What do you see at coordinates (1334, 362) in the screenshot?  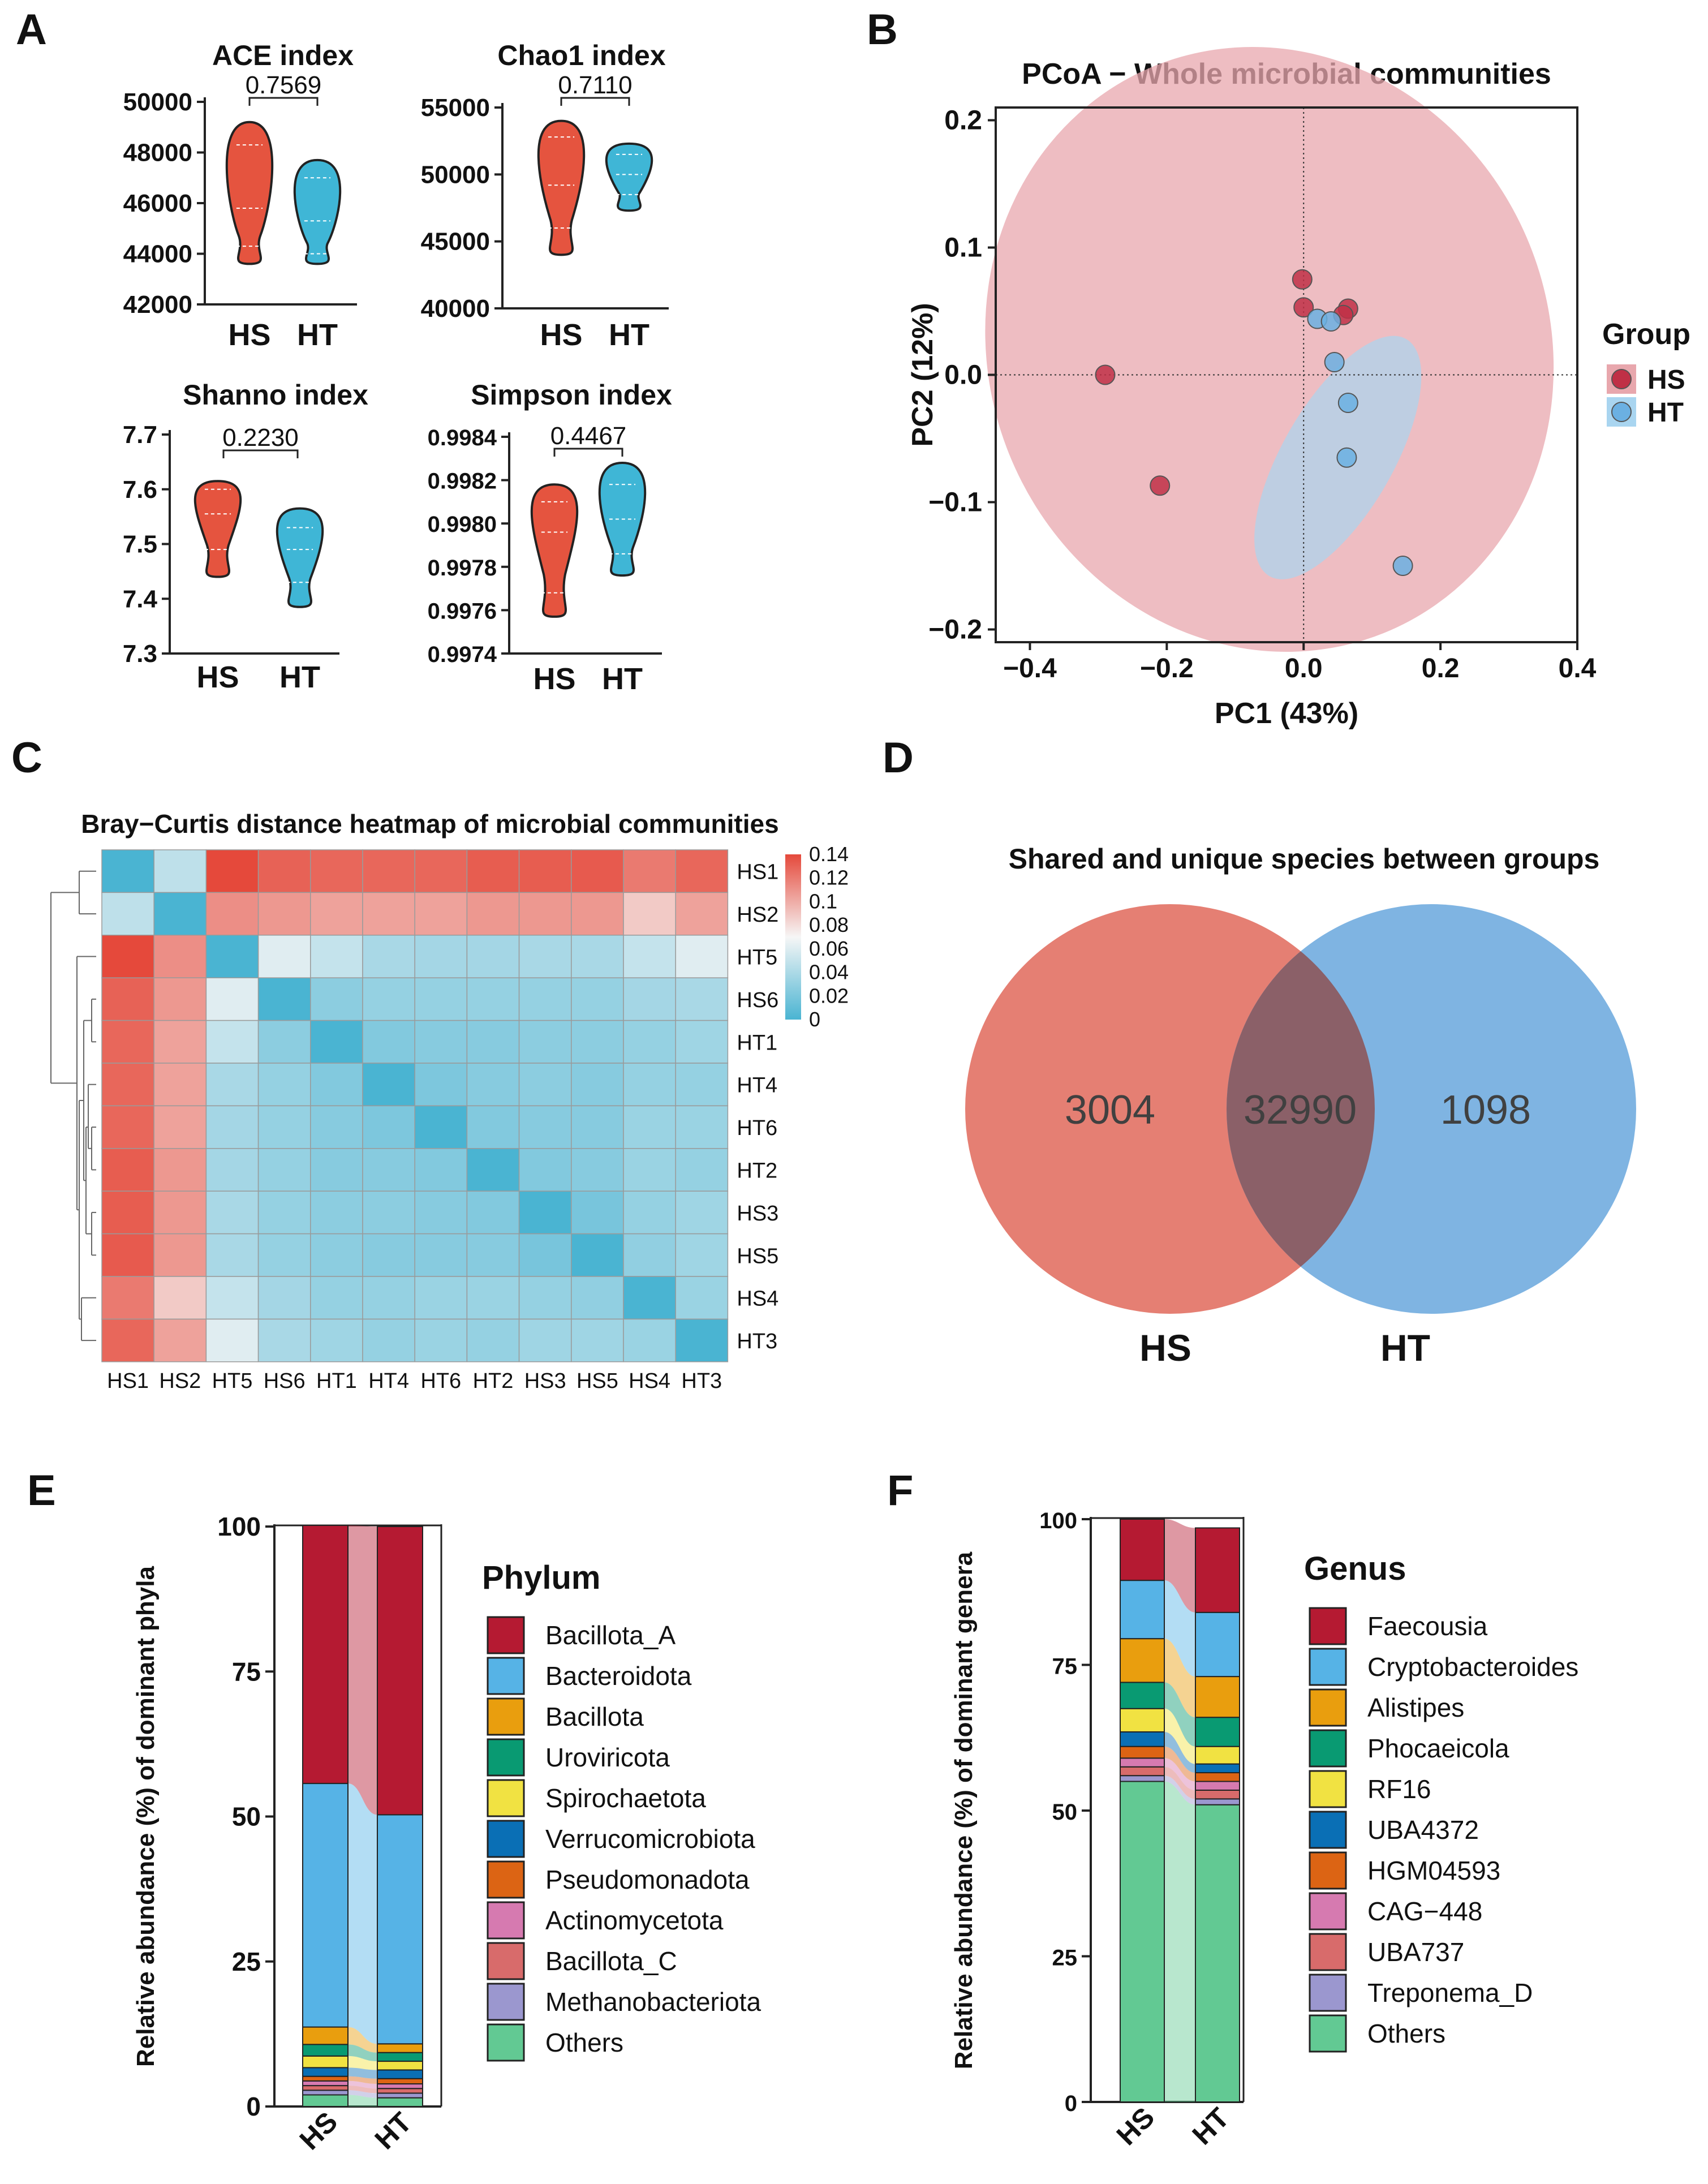 I see `point-ht` at bounding box center [1334, 362].